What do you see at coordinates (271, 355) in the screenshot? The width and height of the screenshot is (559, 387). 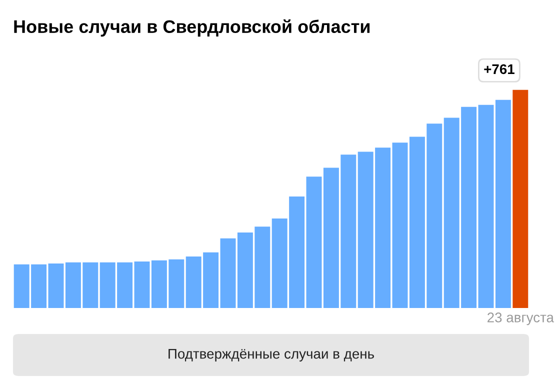 I see `text: Подтверждённые случаи в день` at bounding box center [271, 355].